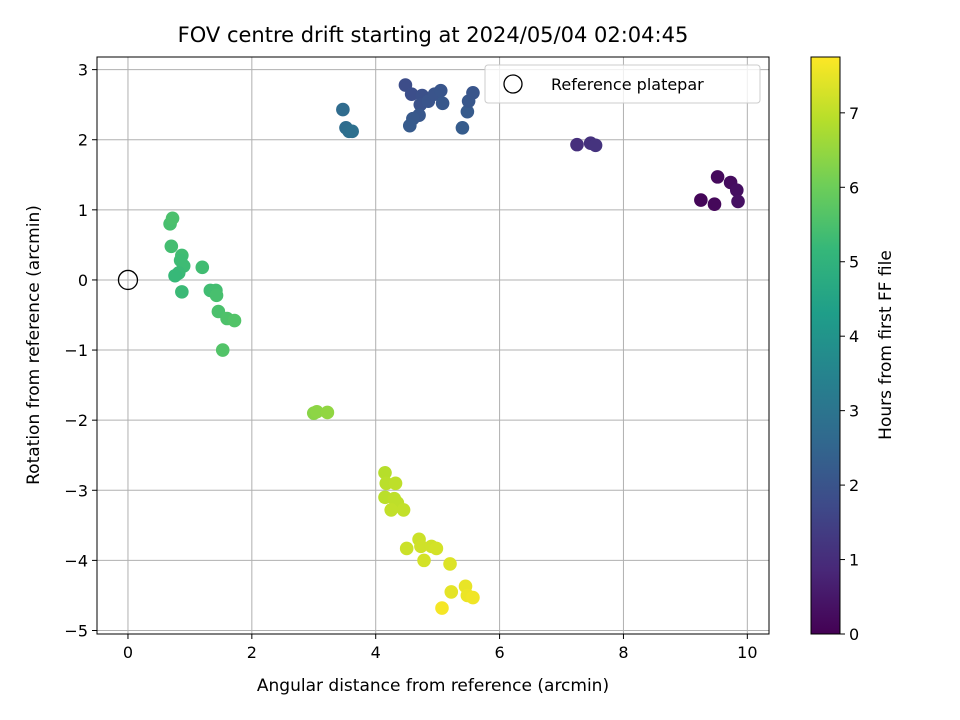  I want to click on colorbar-tick-label: 7, so click(854, 113).